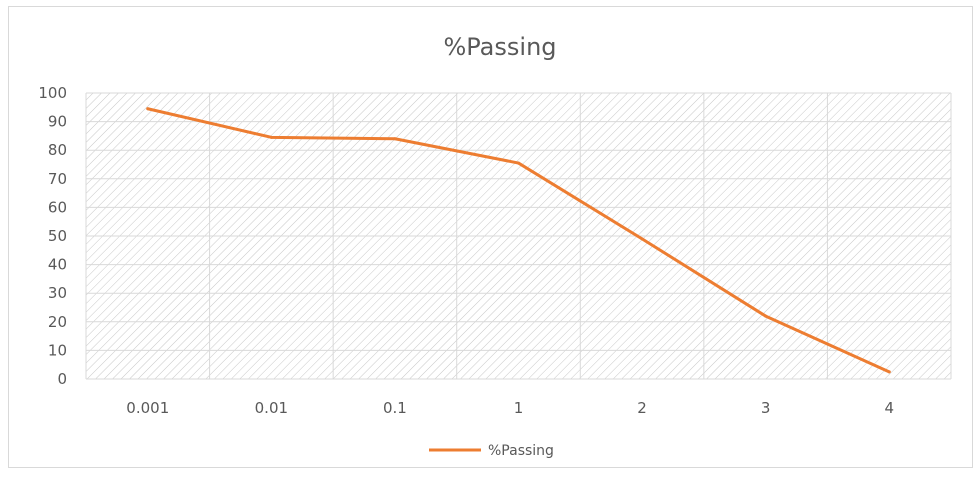  What do you see at coordinates (52, 93) in the screenshot?
I see `y-tick-label: 100` at bounding box center [52, 93].